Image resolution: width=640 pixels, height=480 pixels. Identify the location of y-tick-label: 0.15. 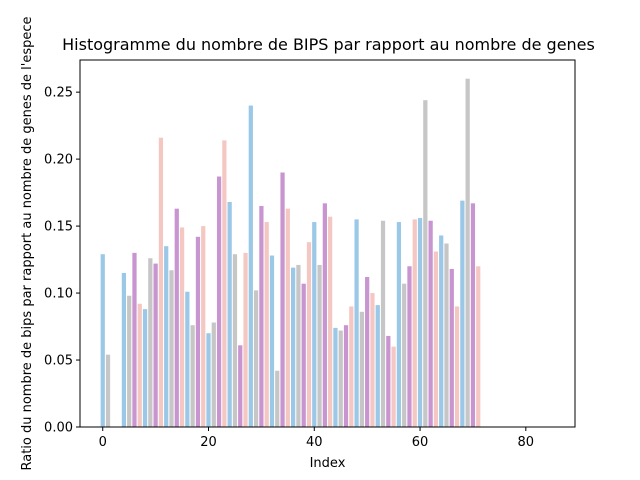
(58, 227).